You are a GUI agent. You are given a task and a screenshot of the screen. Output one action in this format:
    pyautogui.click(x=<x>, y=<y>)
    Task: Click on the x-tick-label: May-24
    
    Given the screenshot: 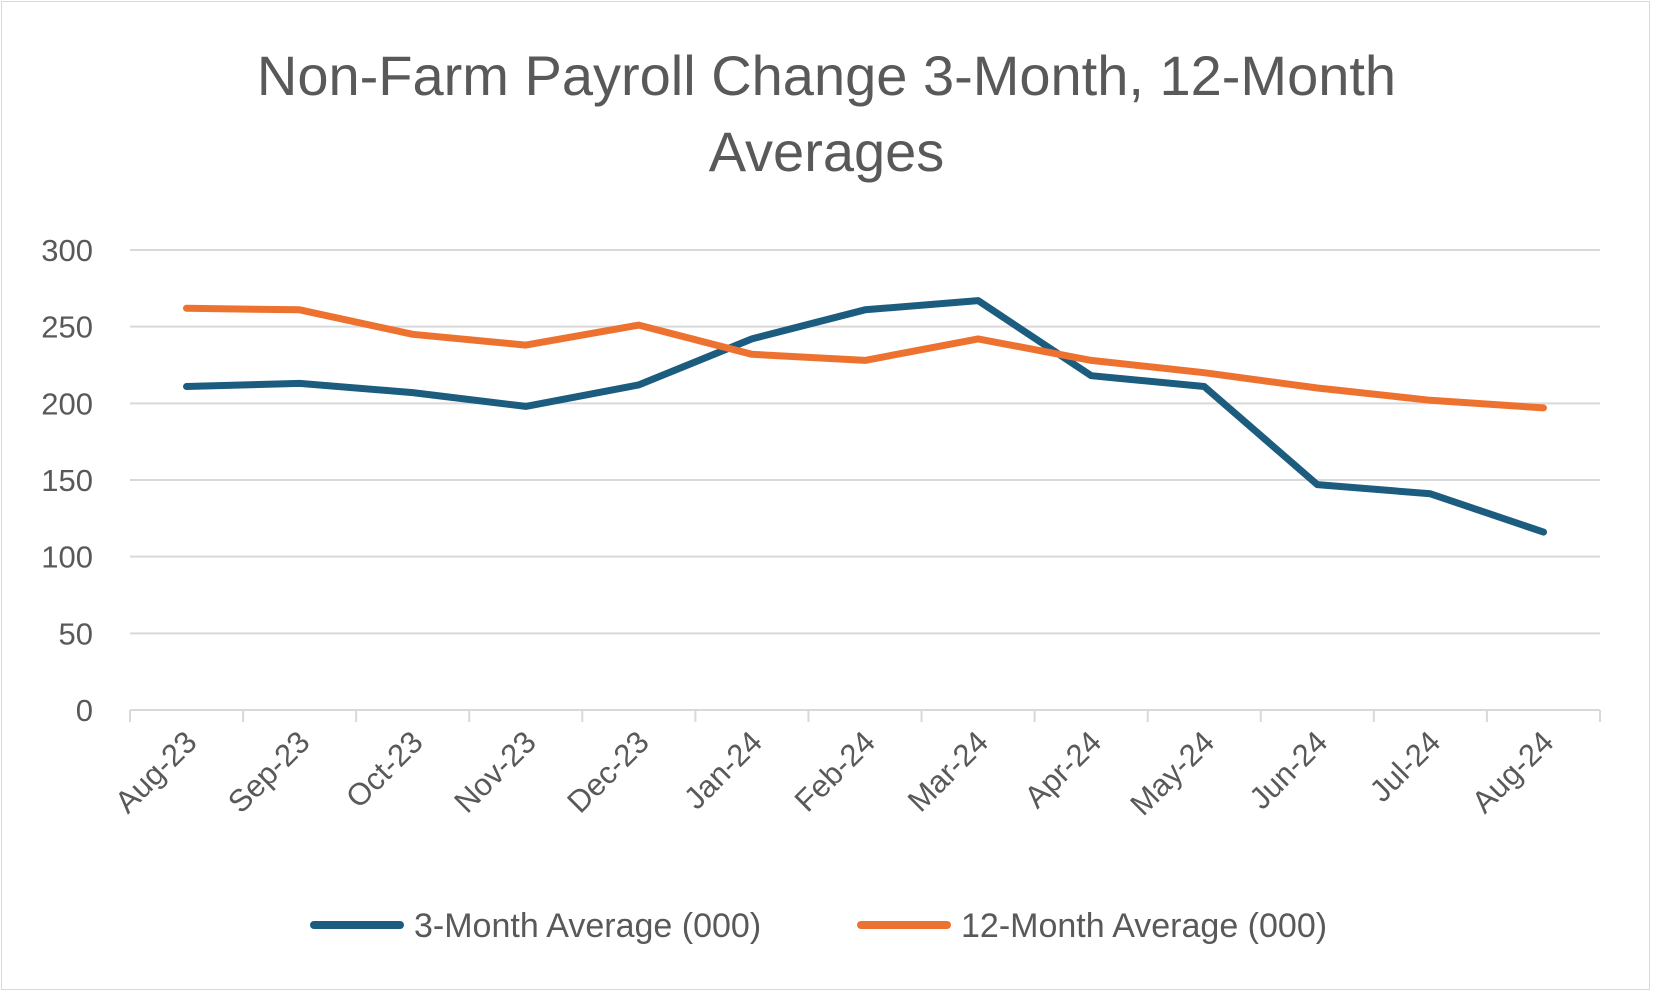 What is the action you would take?
    pyautogui.click(x=1172, y=773)
    